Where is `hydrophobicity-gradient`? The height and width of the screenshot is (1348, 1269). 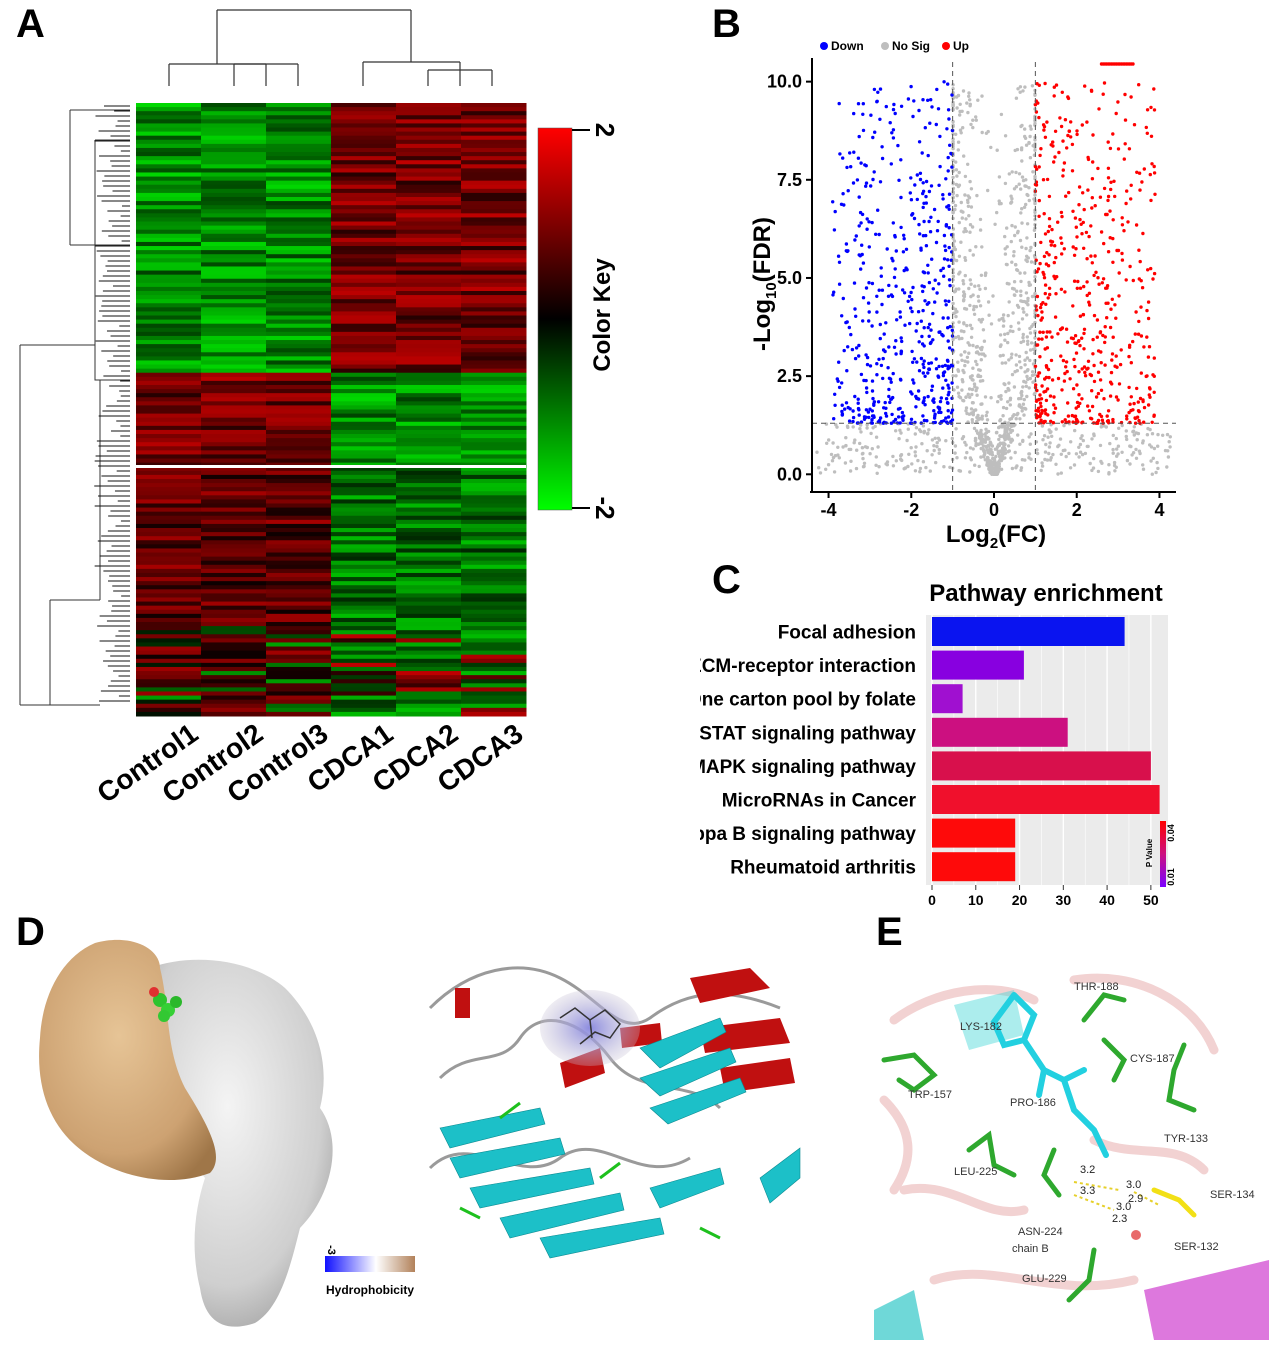
hydrophobicity-gradient is located at coordinates (376, 1264).